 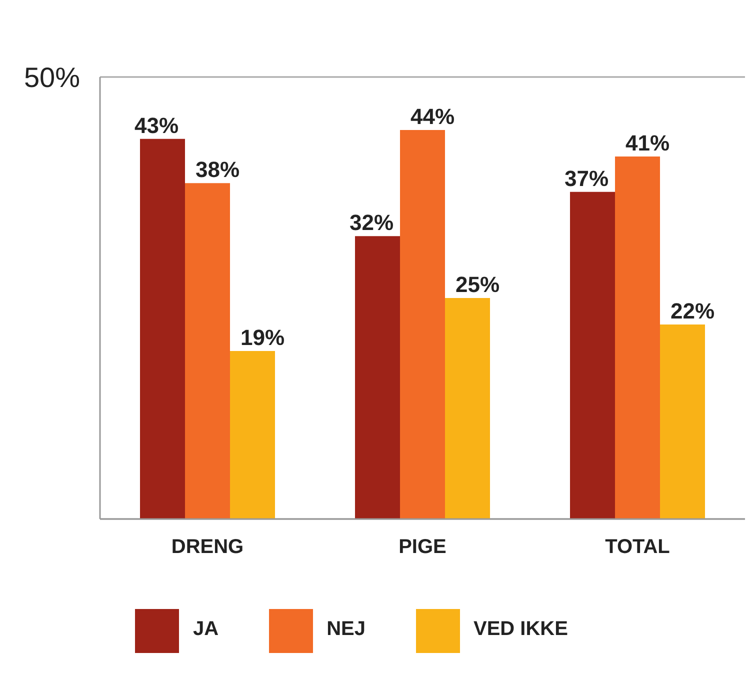 I want to click on legend-label: NEJ, so click(x=346, y=629).